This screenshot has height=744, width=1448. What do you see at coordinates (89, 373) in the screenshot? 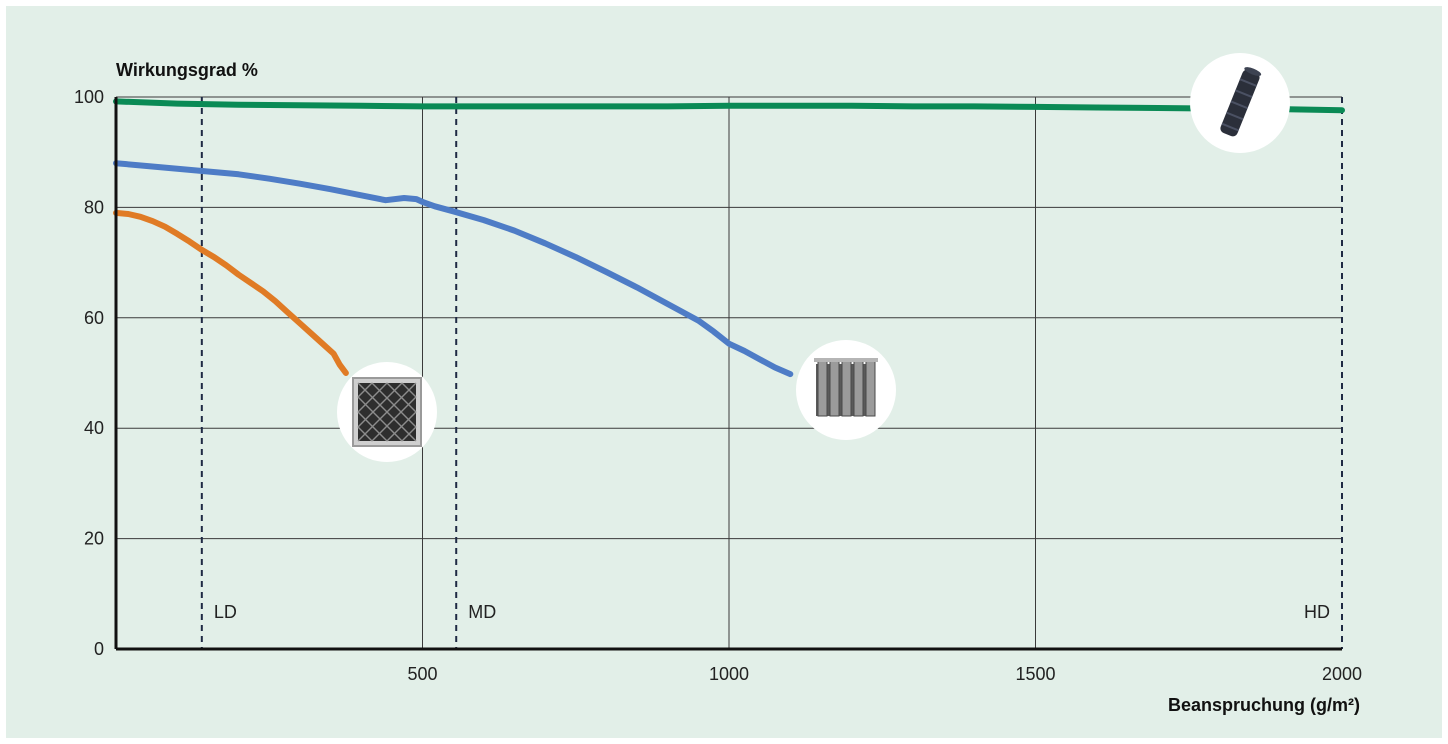
I see `y-tick-labels: 0 20 40 60 80 100` at bounding box center [89, 373].